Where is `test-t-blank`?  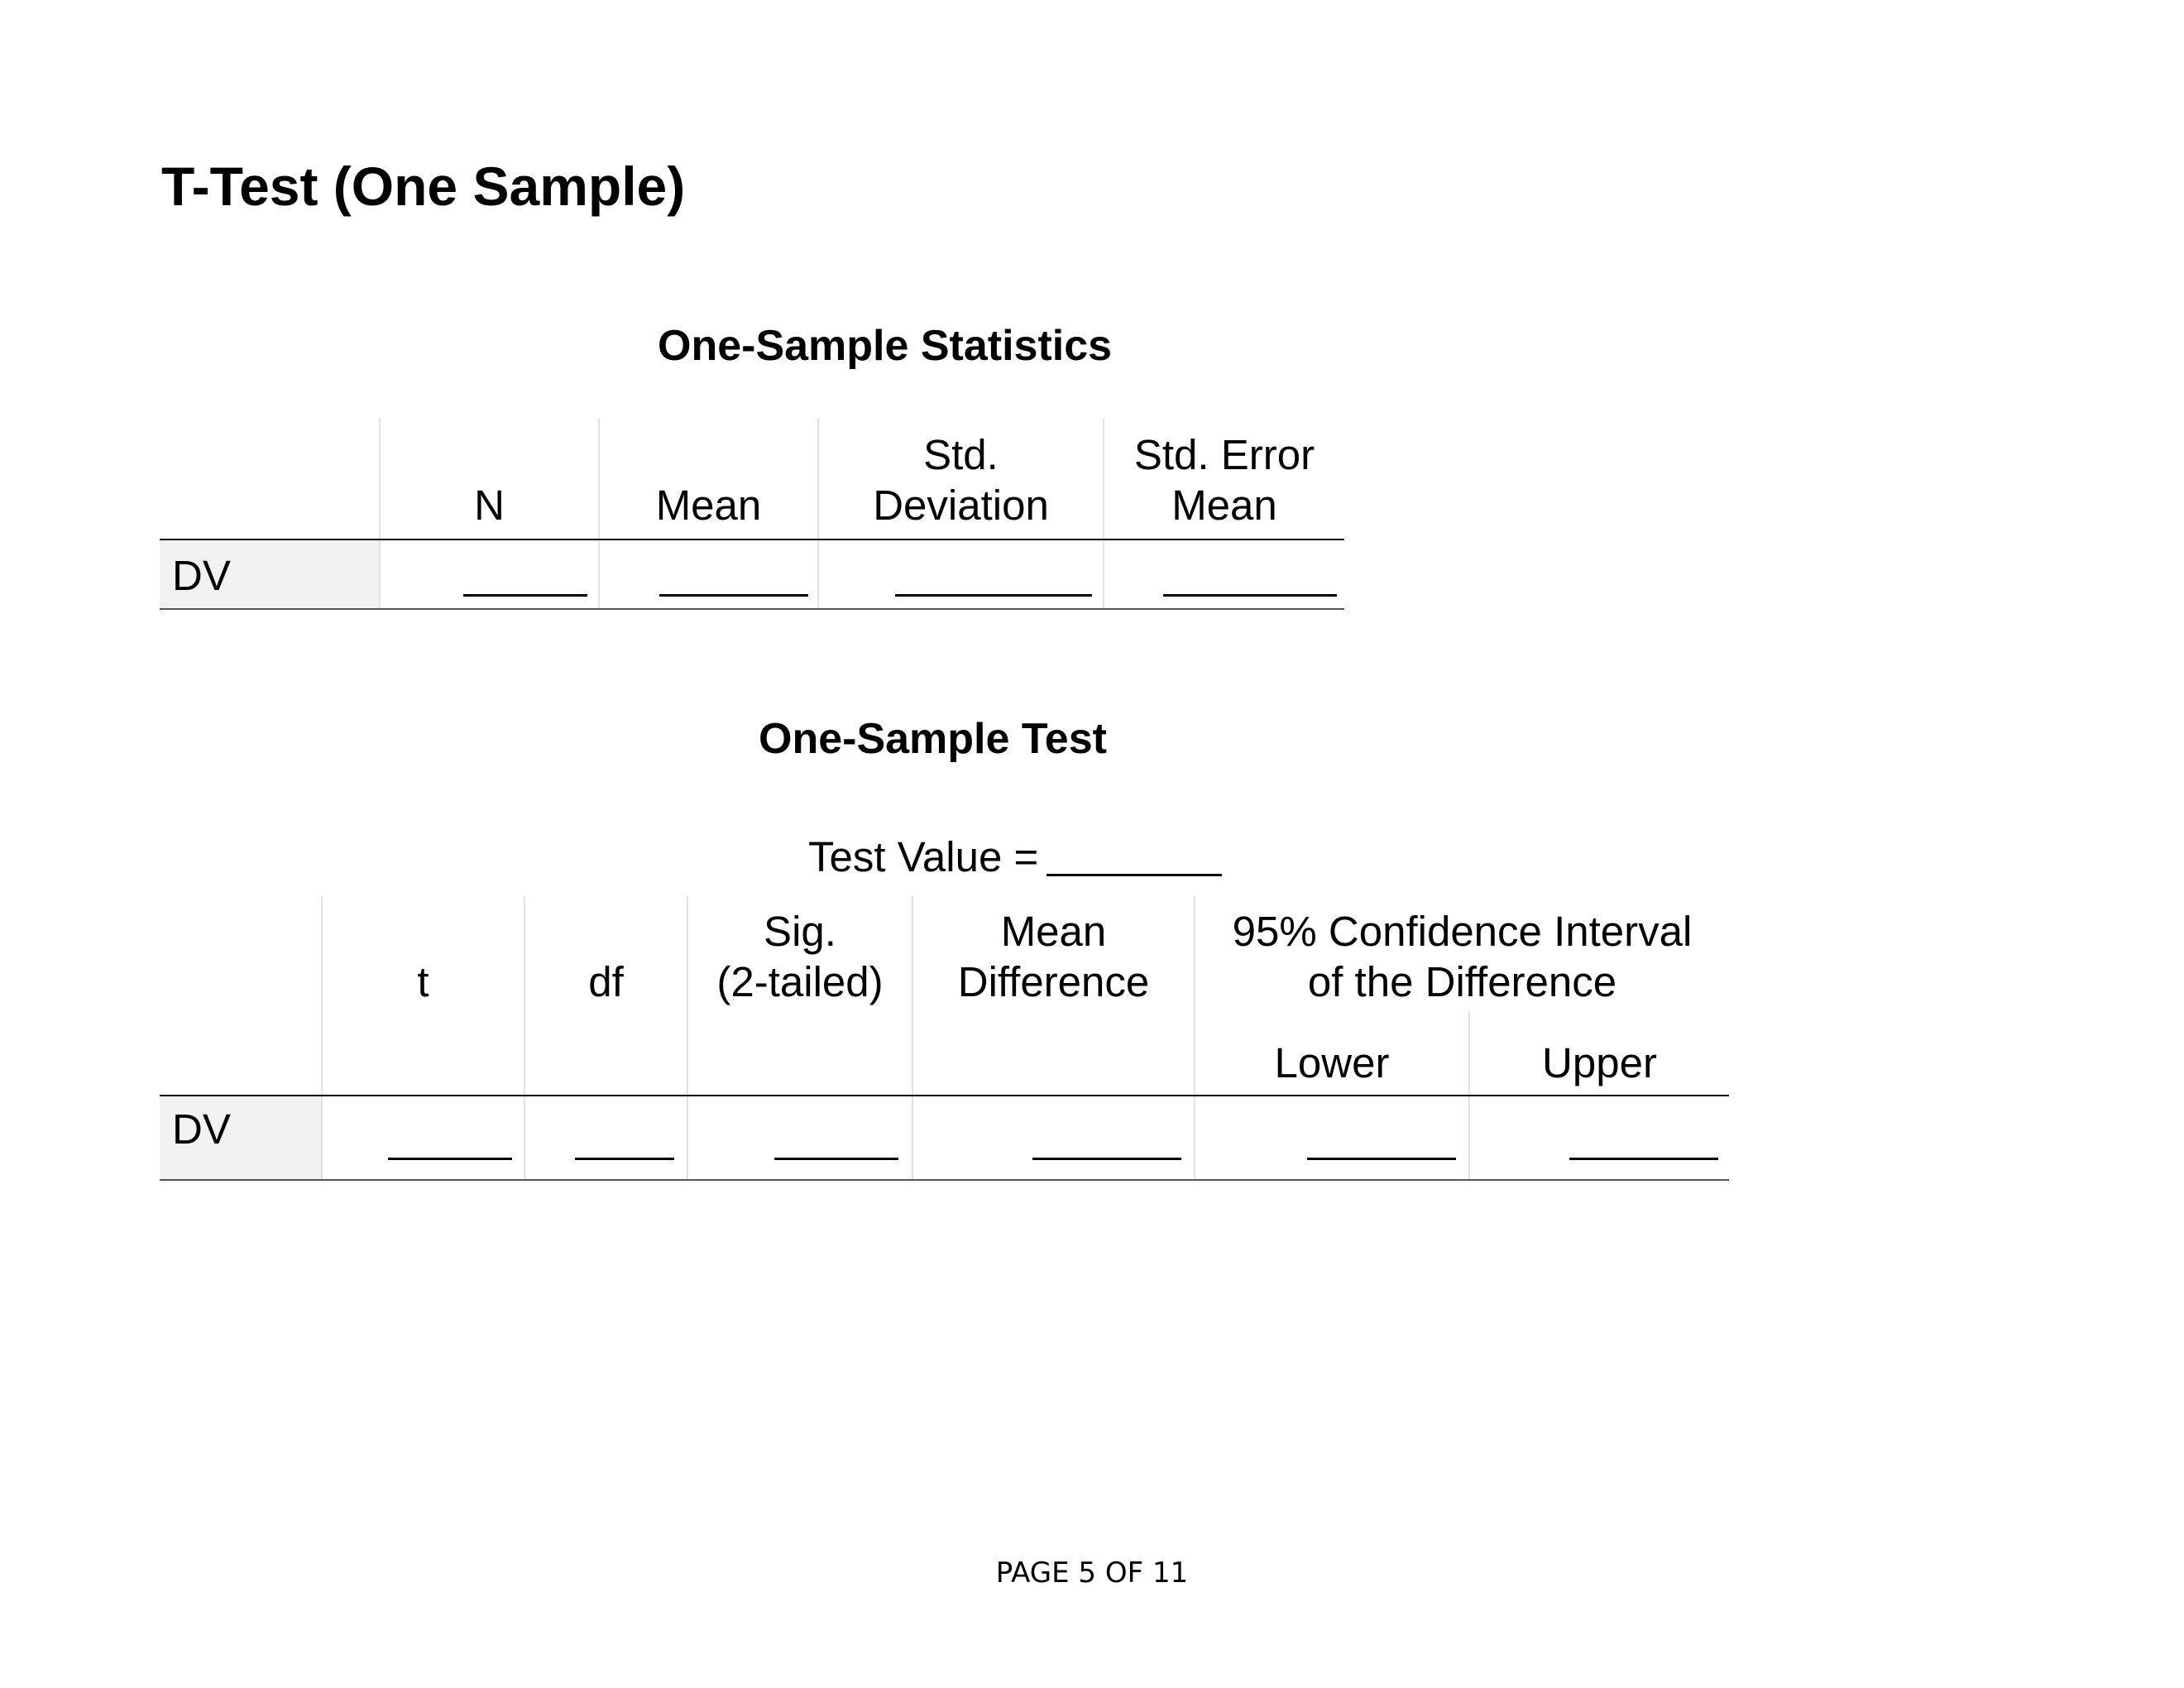
test-t-blank is located at coordinates (450, 1159).